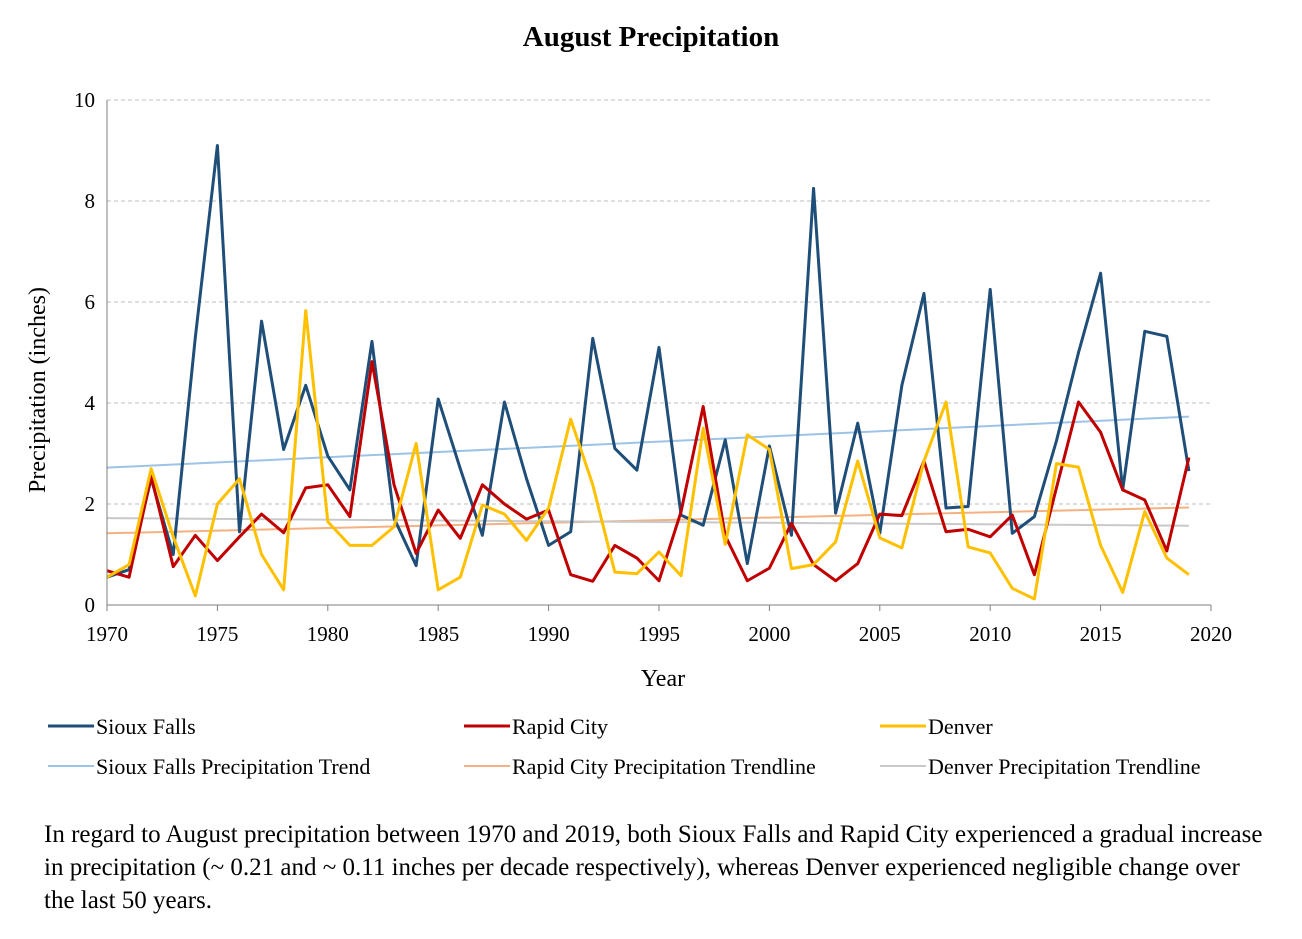 The width and height of the screenshot is (1302, 939). I want to click on x-tick-label: 1970, so click(107, 634).